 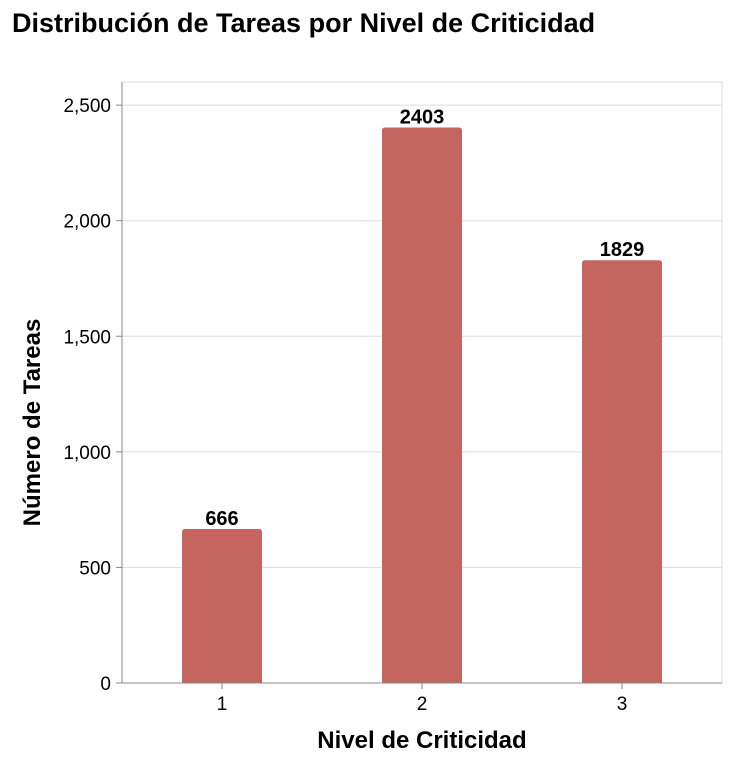 I want to click on x-tick-label: 1, so click(x=222, y=704).